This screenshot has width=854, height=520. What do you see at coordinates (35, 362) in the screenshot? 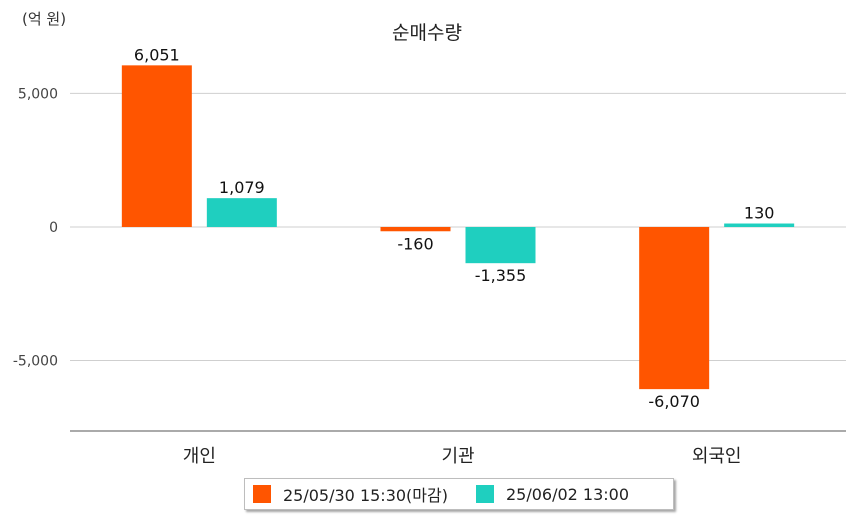
I see `y-tick-label: -5,000` at bounding box center [35, 362].